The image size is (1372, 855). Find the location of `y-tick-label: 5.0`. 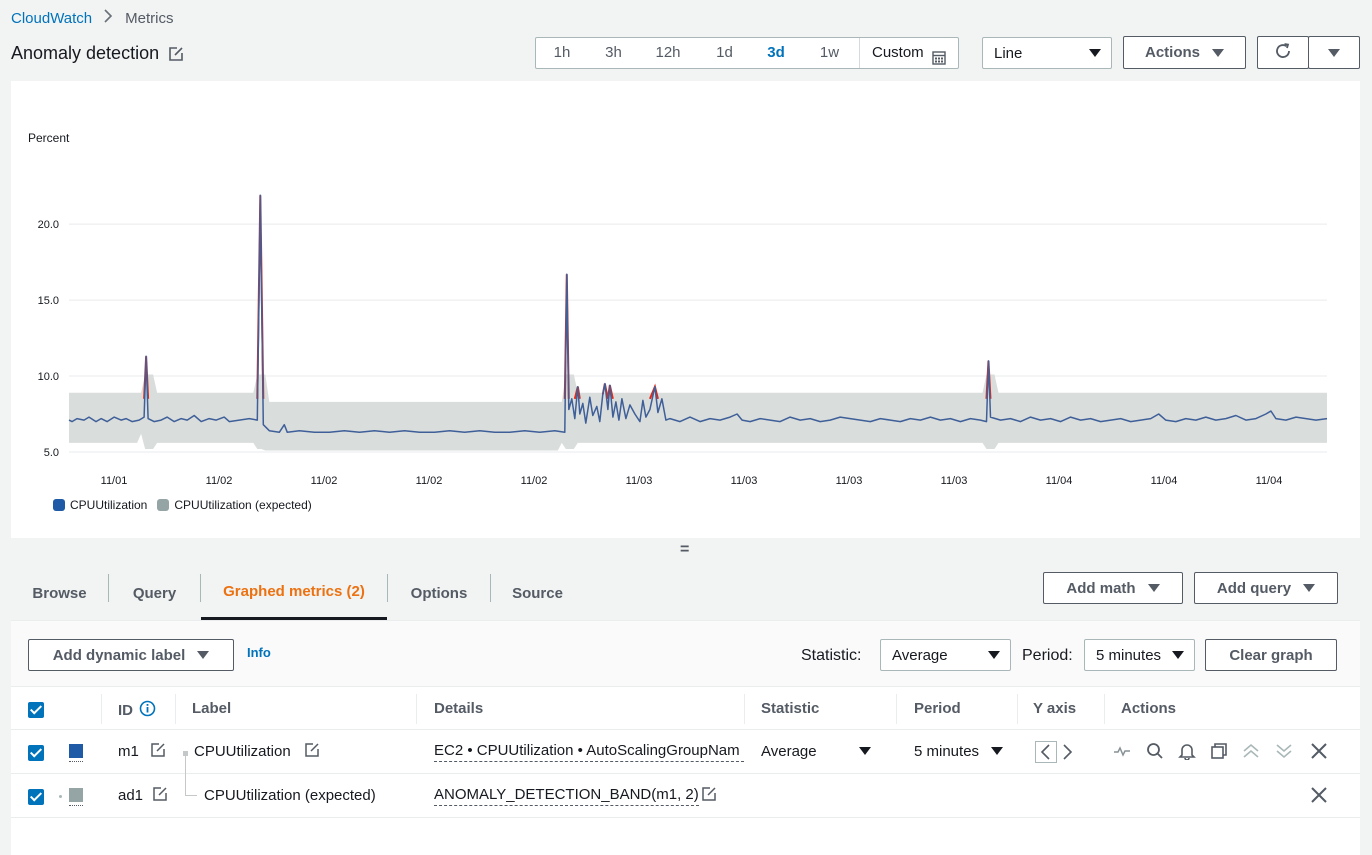

y-tick-label: 5.0 is located at coordinates (51, 453).